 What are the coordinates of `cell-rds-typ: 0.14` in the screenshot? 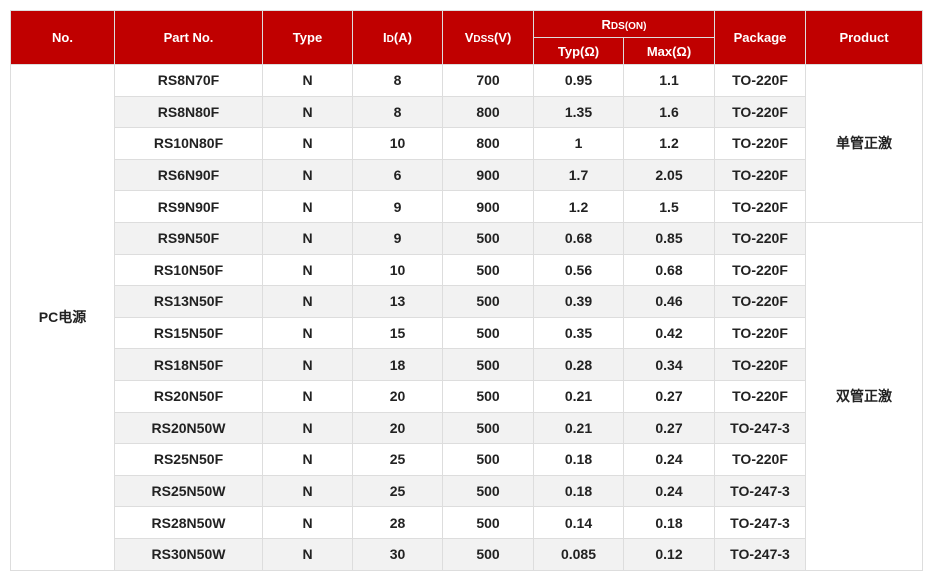 It's located at (578, 522).